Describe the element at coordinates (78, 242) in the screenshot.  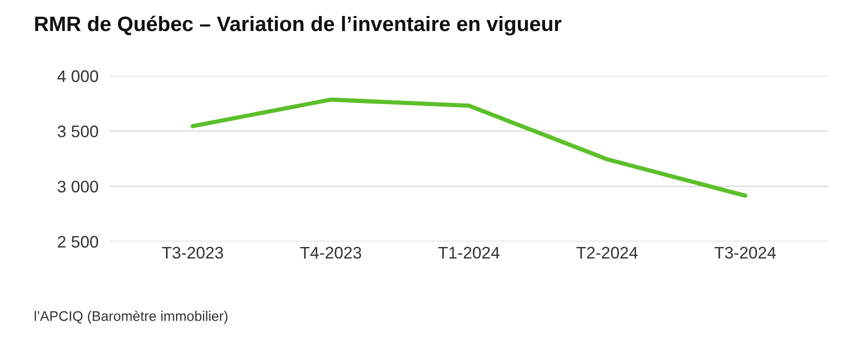
I see `y-tick-label: 2 500` at that location.